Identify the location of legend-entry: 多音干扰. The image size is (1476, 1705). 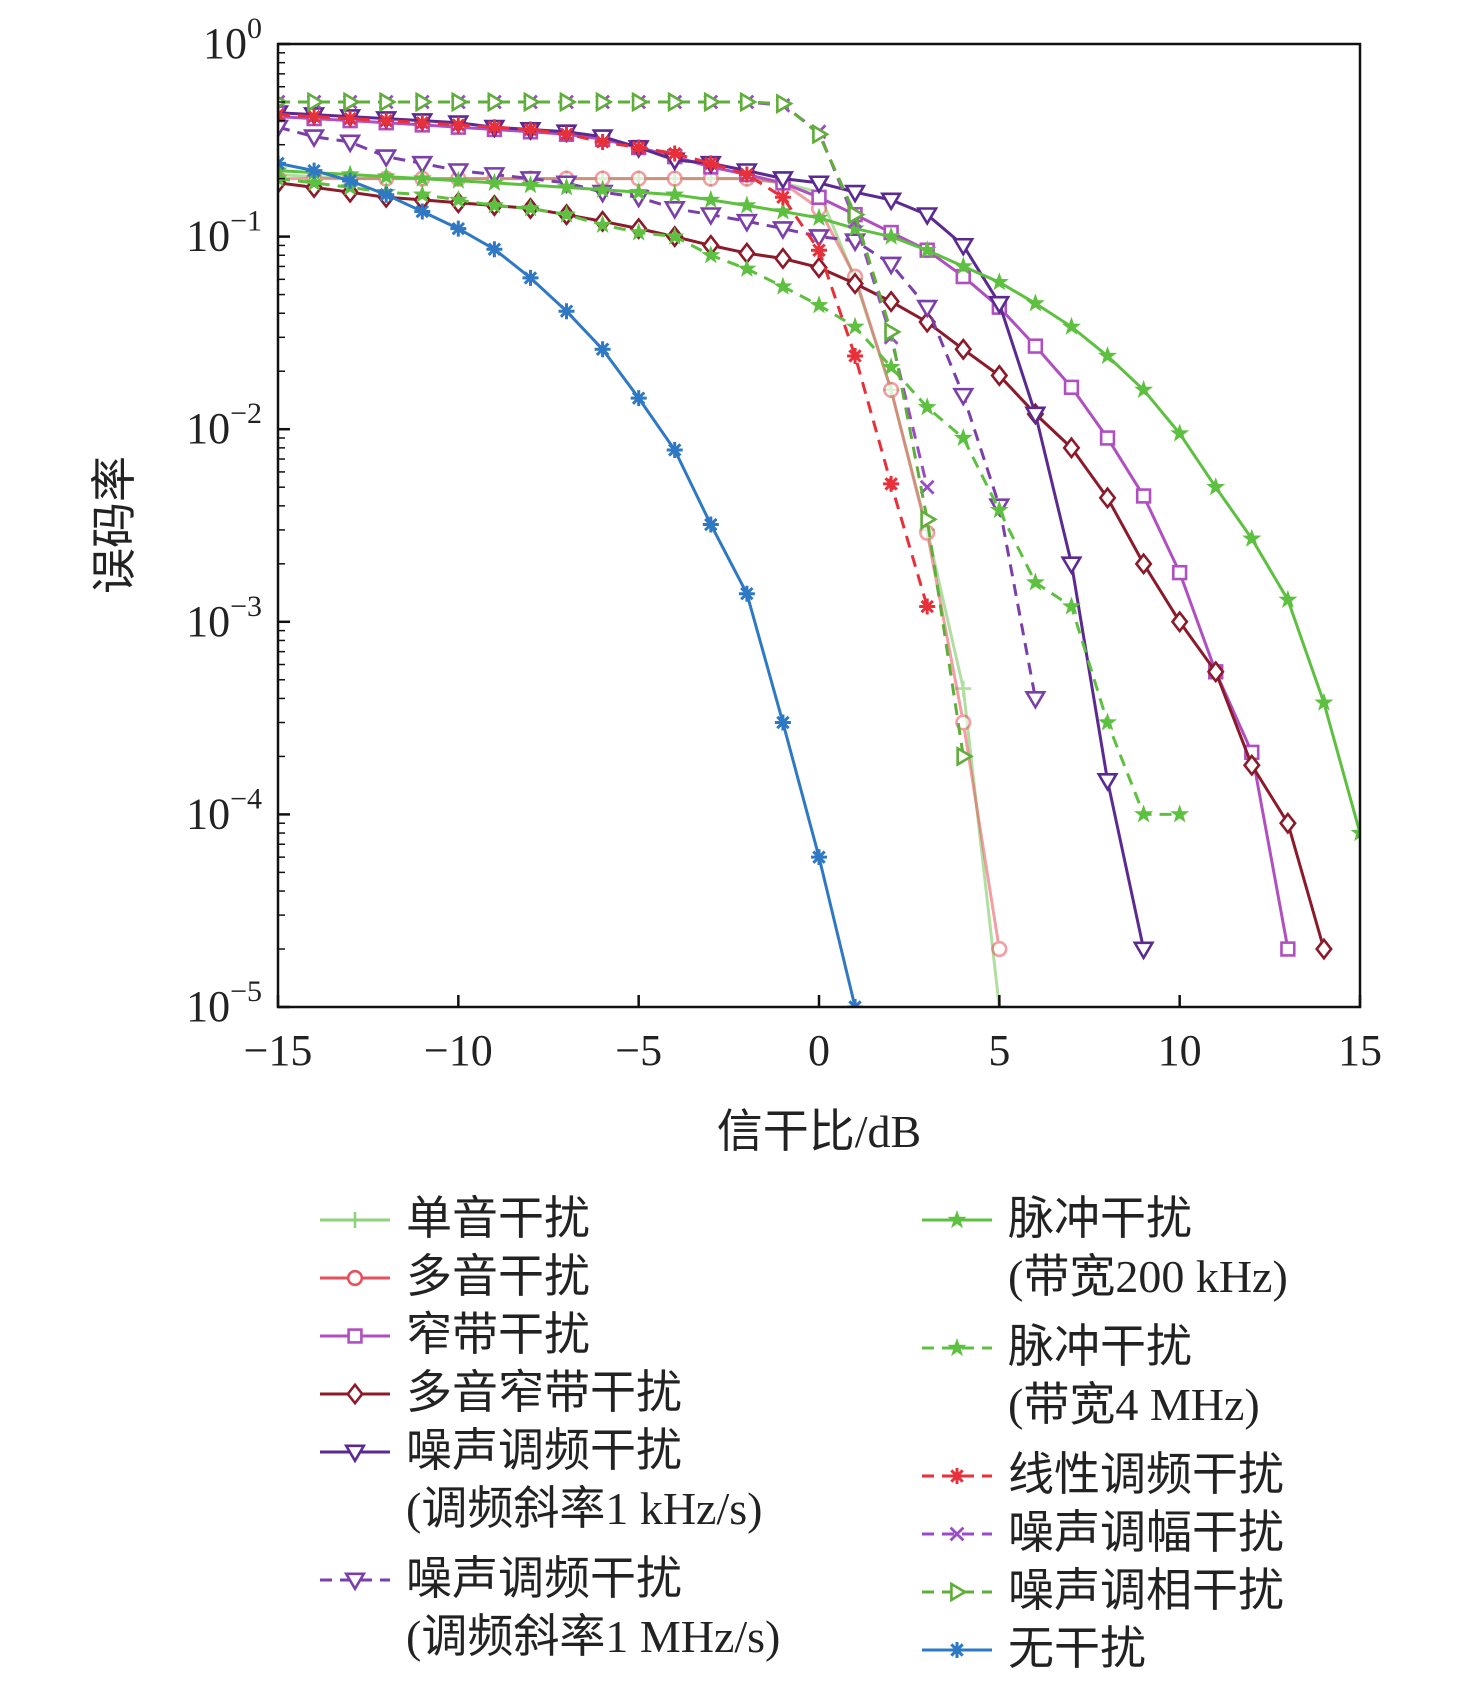
(455, 1276).